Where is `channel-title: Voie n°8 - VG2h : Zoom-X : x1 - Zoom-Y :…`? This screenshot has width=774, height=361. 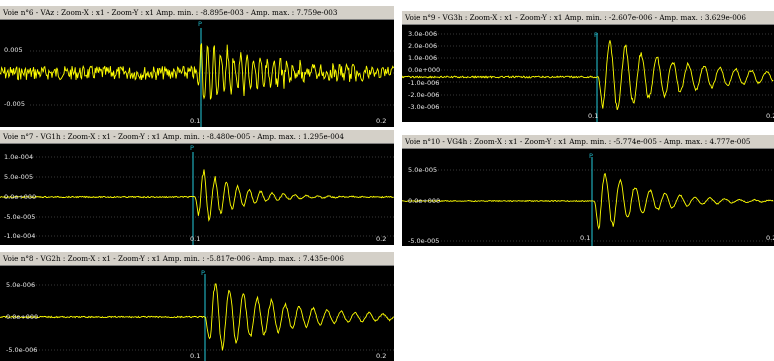 channel-title: Voie n°8 - VG2h : Zoom-X : x1 - Zoom-Y :… is located at coordinates (197, 259).